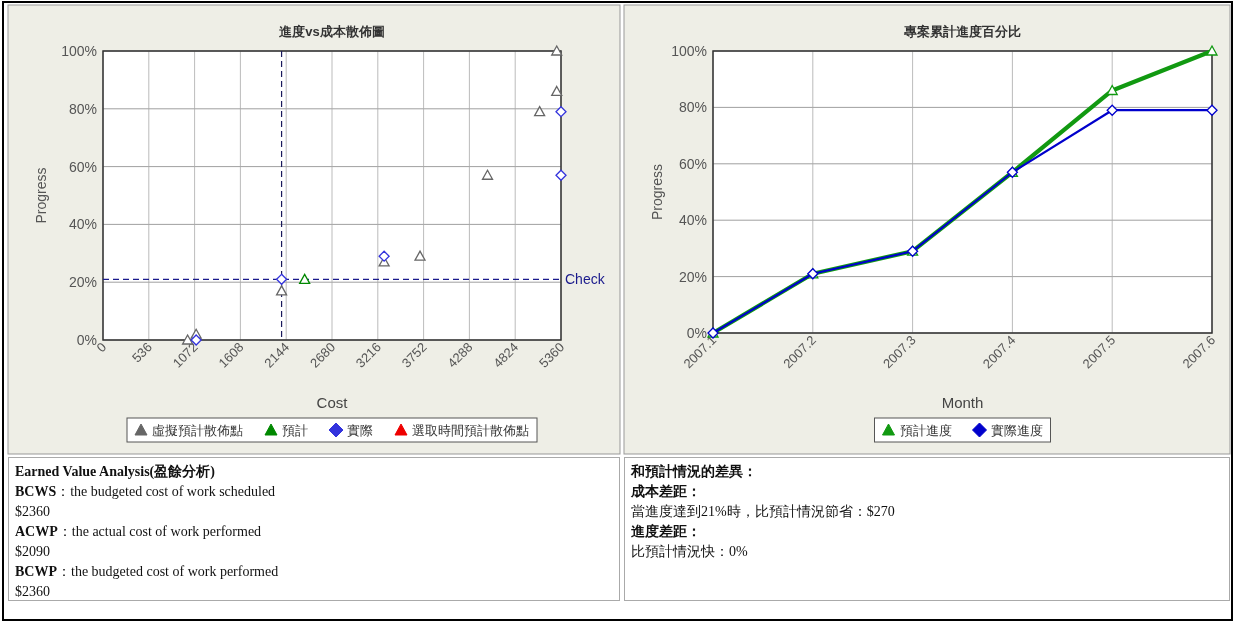 This screenshot has height=623, width=1235. I want to click on chart-title: 進度vs成本散佈圖, so click(331, 31).